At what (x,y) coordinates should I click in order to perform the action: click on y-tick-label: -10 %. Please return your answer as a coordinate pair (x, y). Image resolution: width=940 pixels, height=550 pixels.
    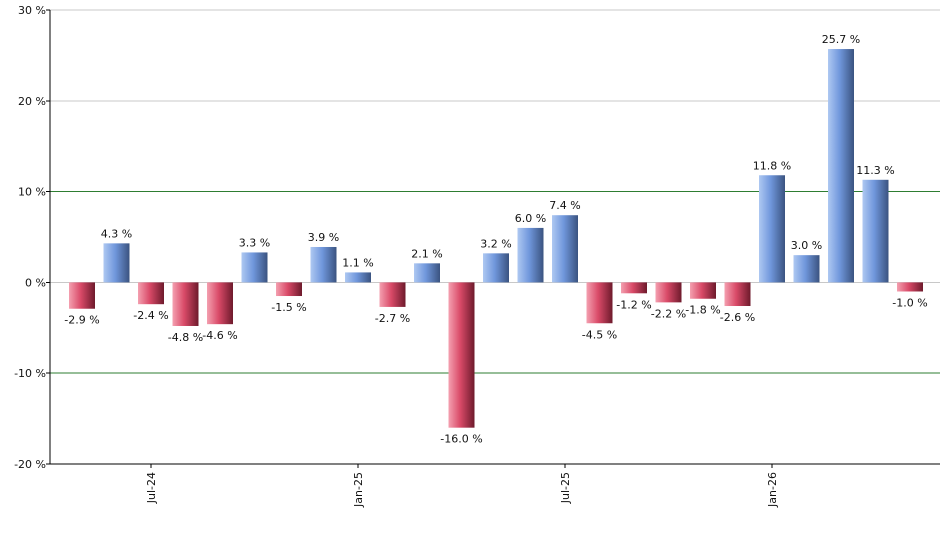
    Looking at the image, I should click on (30, 373).